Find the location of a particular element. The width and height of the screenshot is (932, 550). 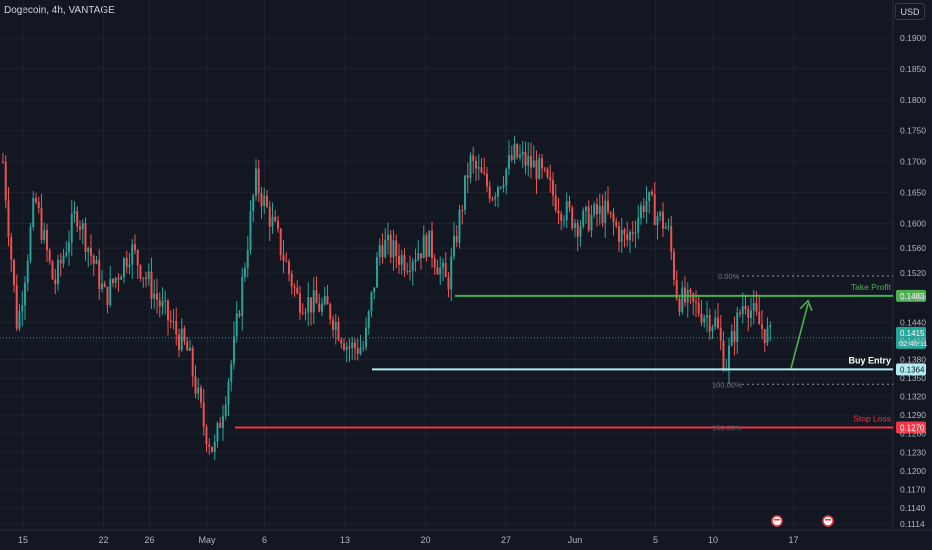

y-tick-label: 0.1850 is located at coordinates (913, 69).